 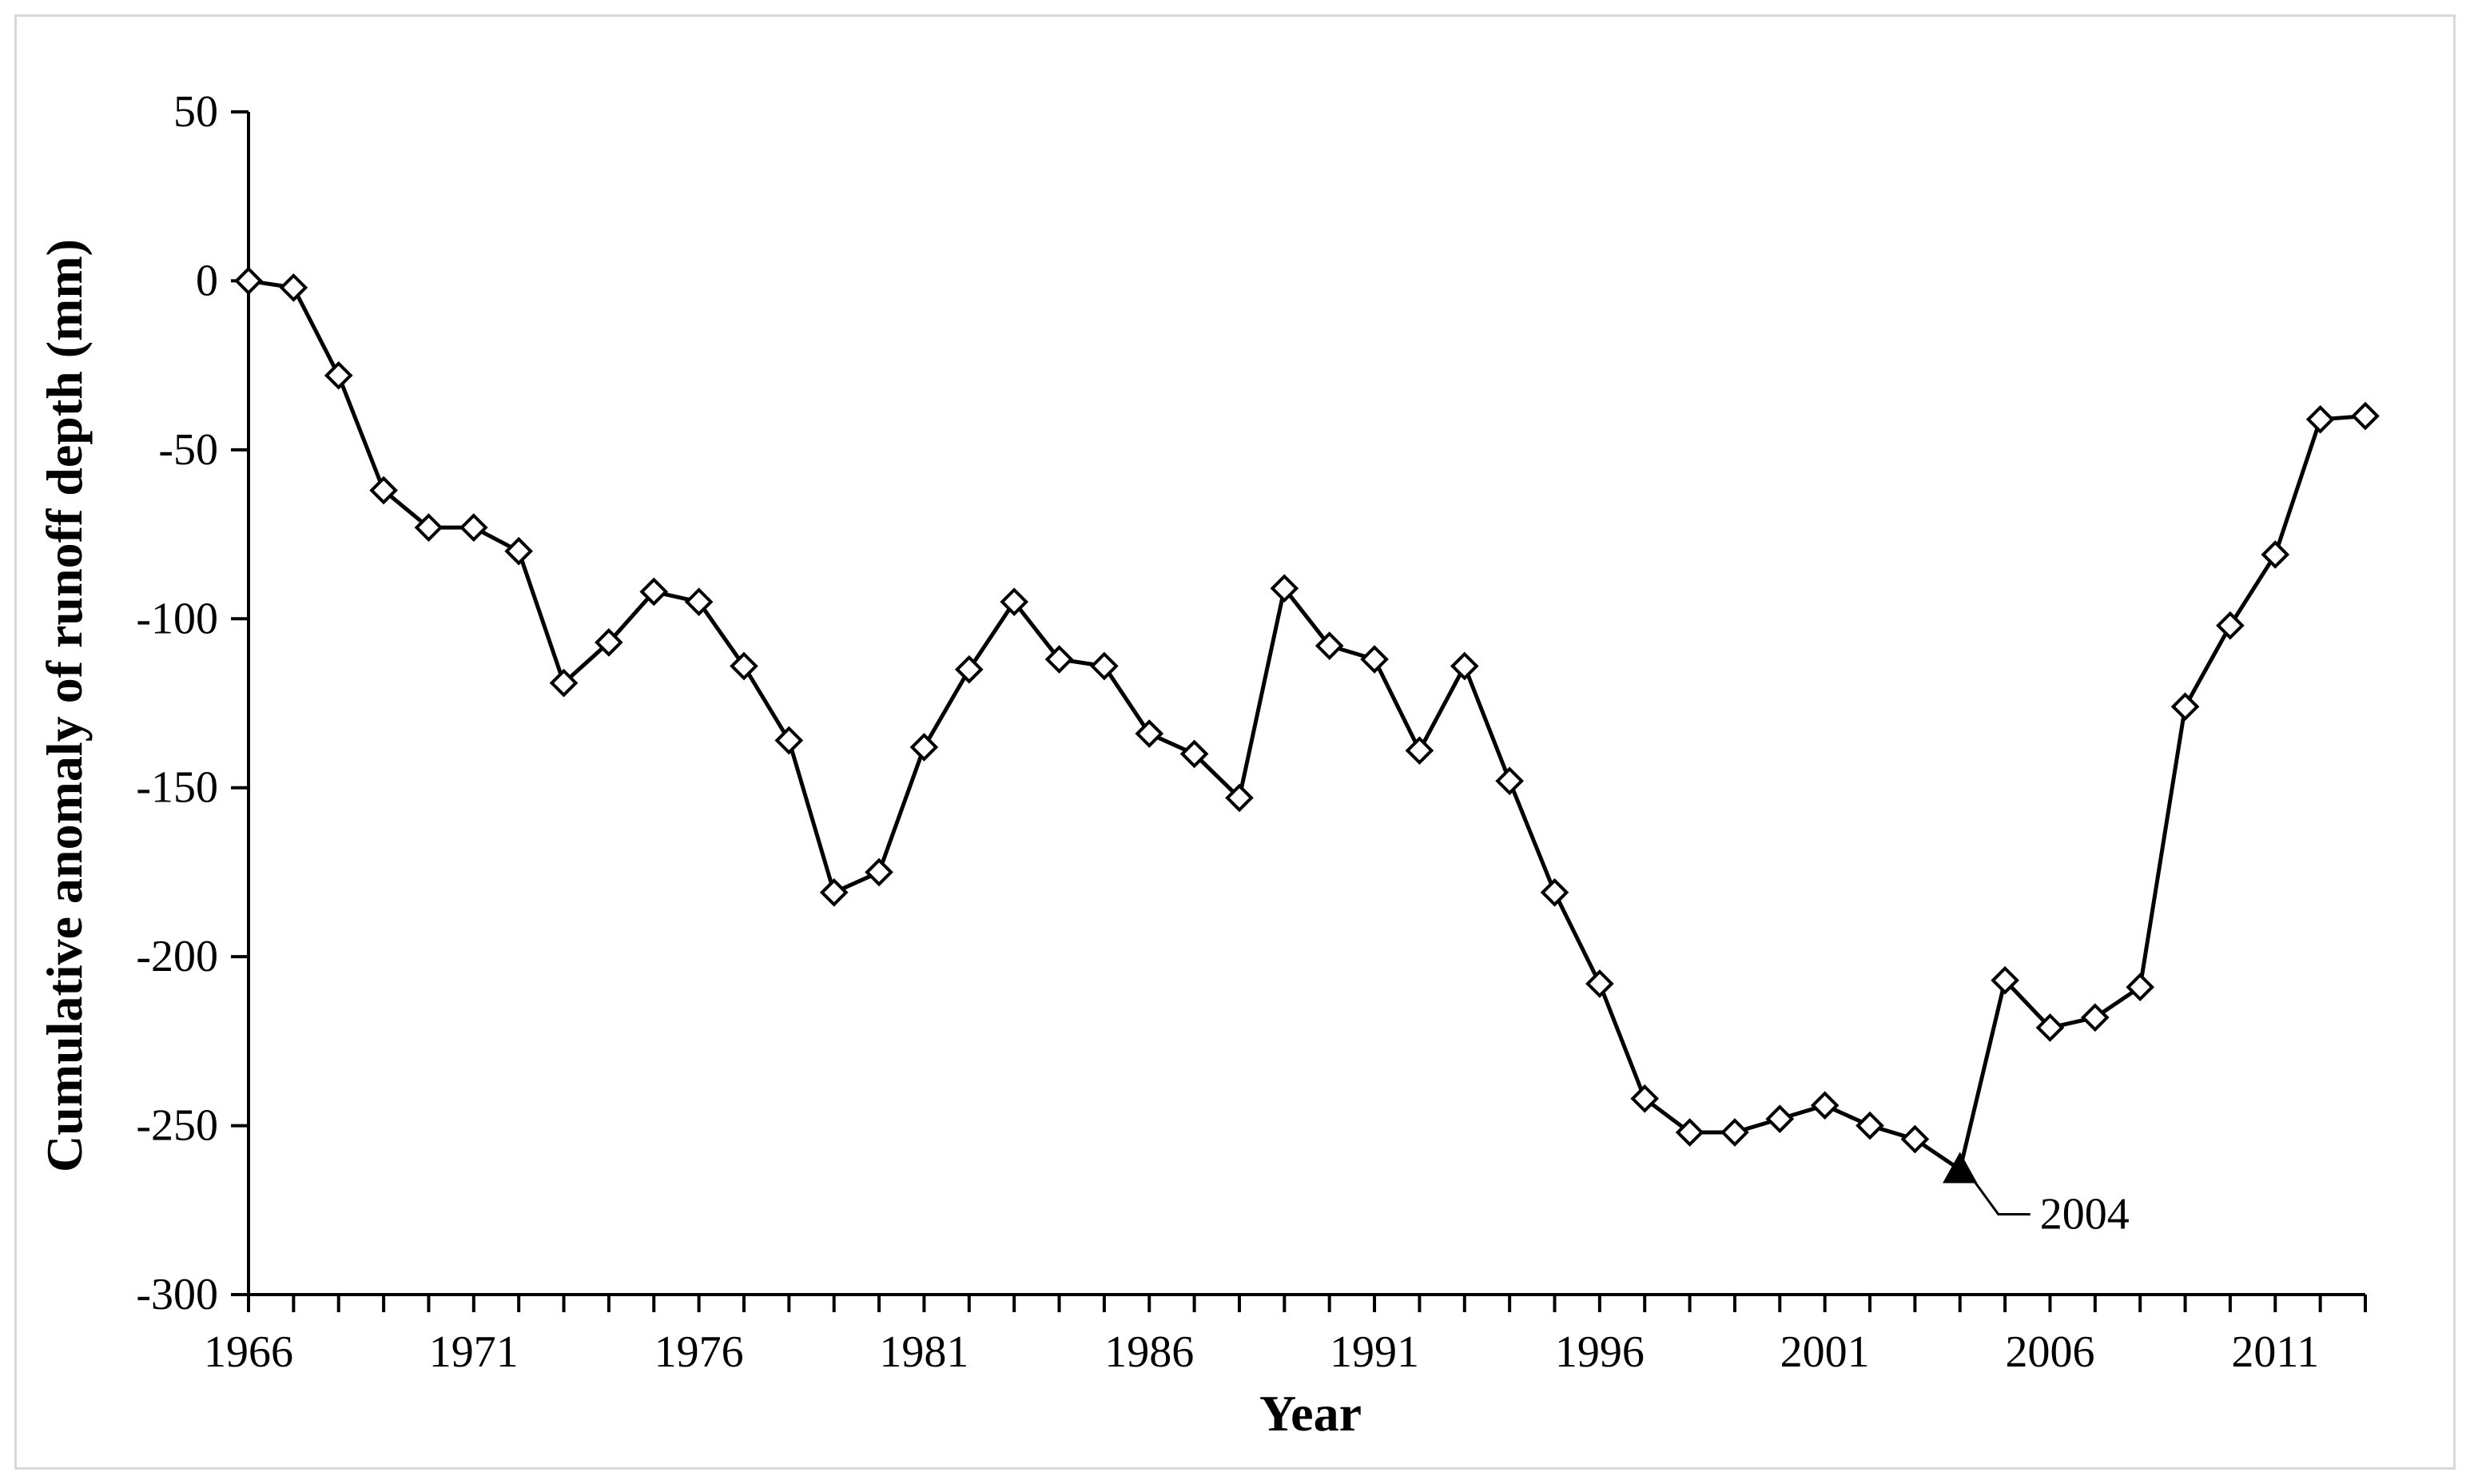 What do you see at coordinates (1600, 1352) in the screenshot?
I see `x-tick-label: 1996` at bounding box center [1600, 1352].